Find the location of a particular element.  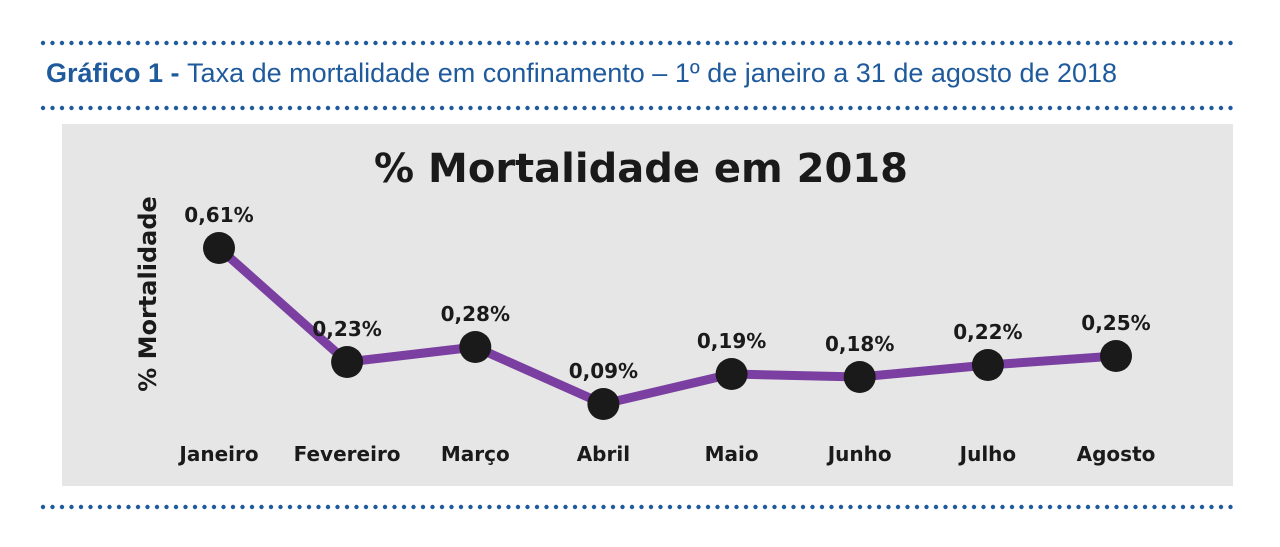

x-tick-label: Março is located at coordinates (475, 454).